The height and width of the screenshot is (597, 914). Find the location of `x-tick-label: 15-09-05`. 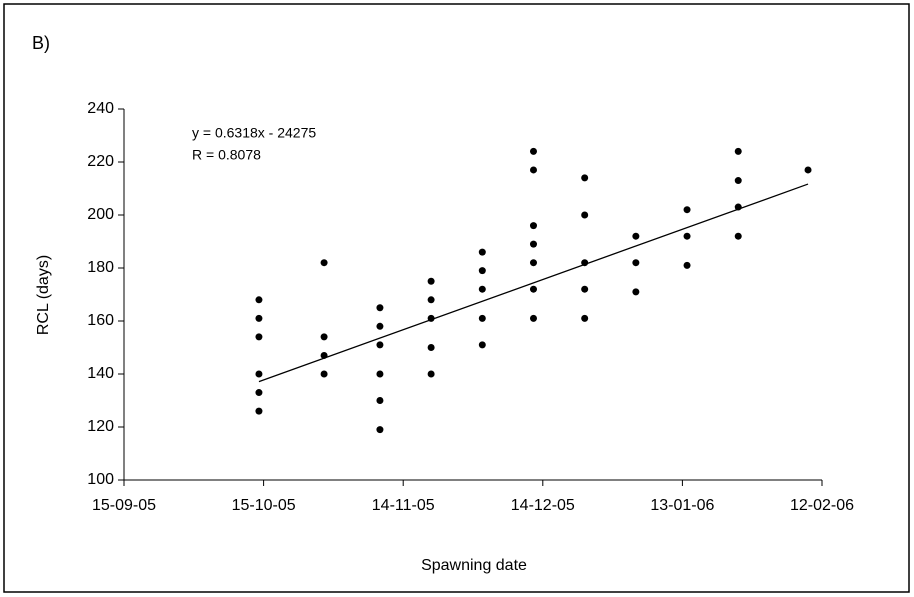

x-tick-label: 15-09-05 is located at coordinates (124, 505).